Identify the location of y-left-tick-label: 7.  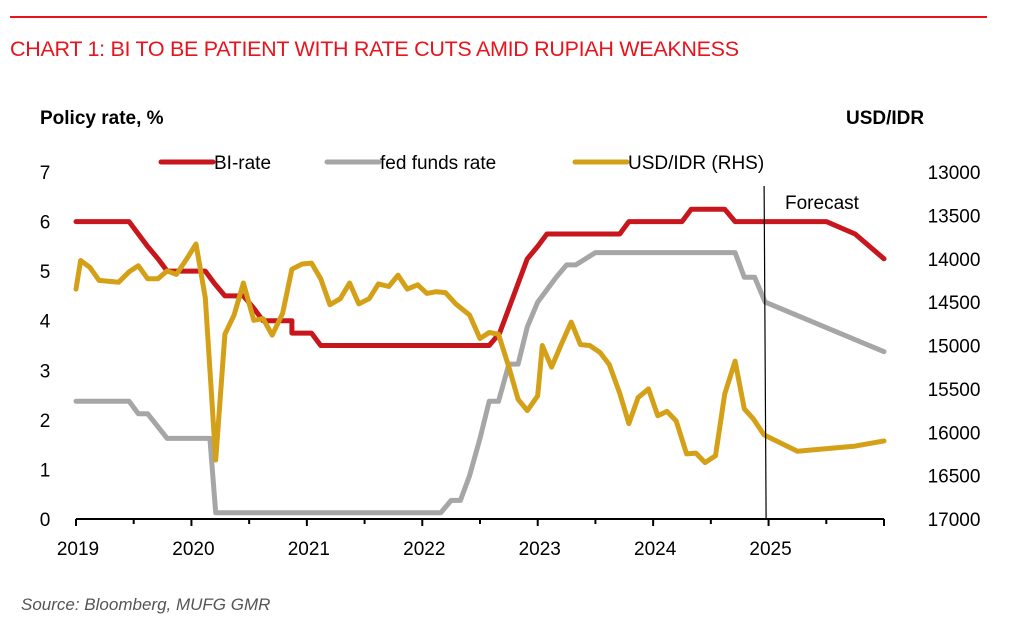
(45, 173).